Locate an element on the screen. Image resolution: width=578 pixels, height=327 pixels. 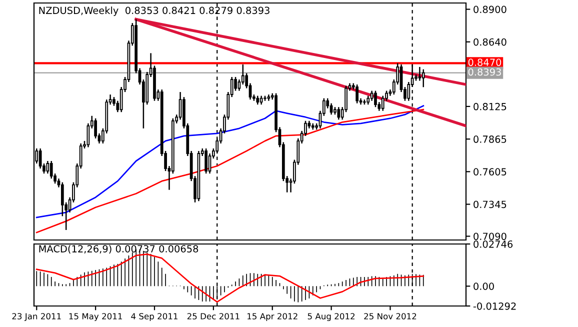
y-tick-label: 0.02746 is located at coordinates (493, 244).